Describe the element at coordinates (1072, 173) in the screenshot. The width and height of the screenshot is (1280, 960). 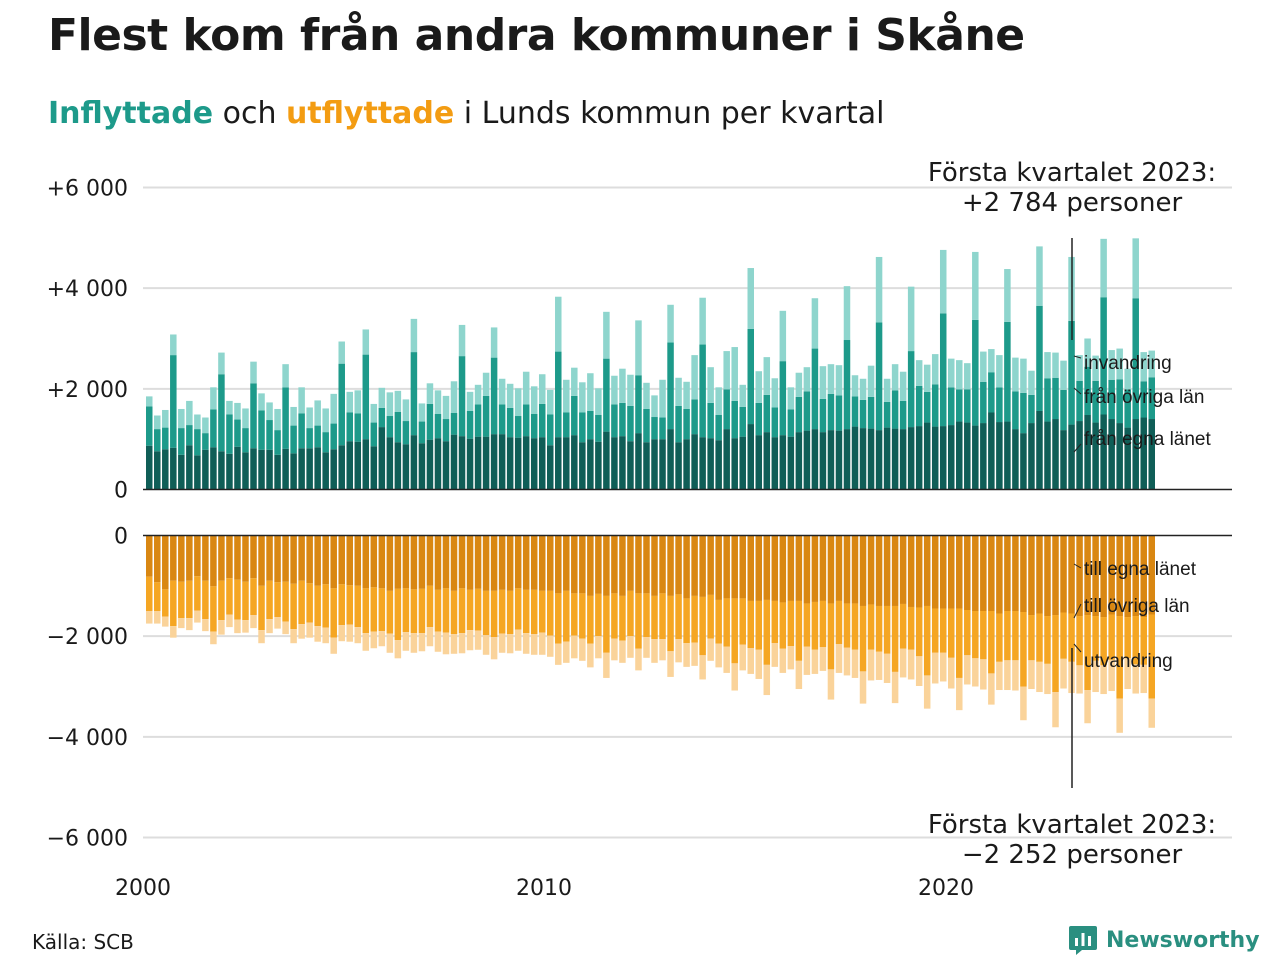
I see `top-annotation-line1: Första kvartalet 2023:` at that location.